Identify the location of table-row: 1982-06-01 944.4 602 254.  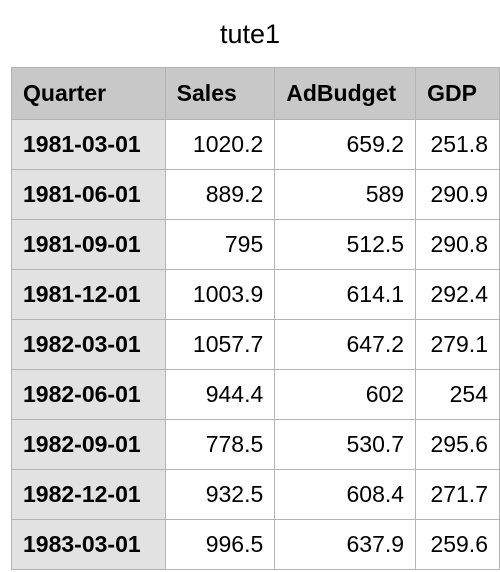
(255, 394).